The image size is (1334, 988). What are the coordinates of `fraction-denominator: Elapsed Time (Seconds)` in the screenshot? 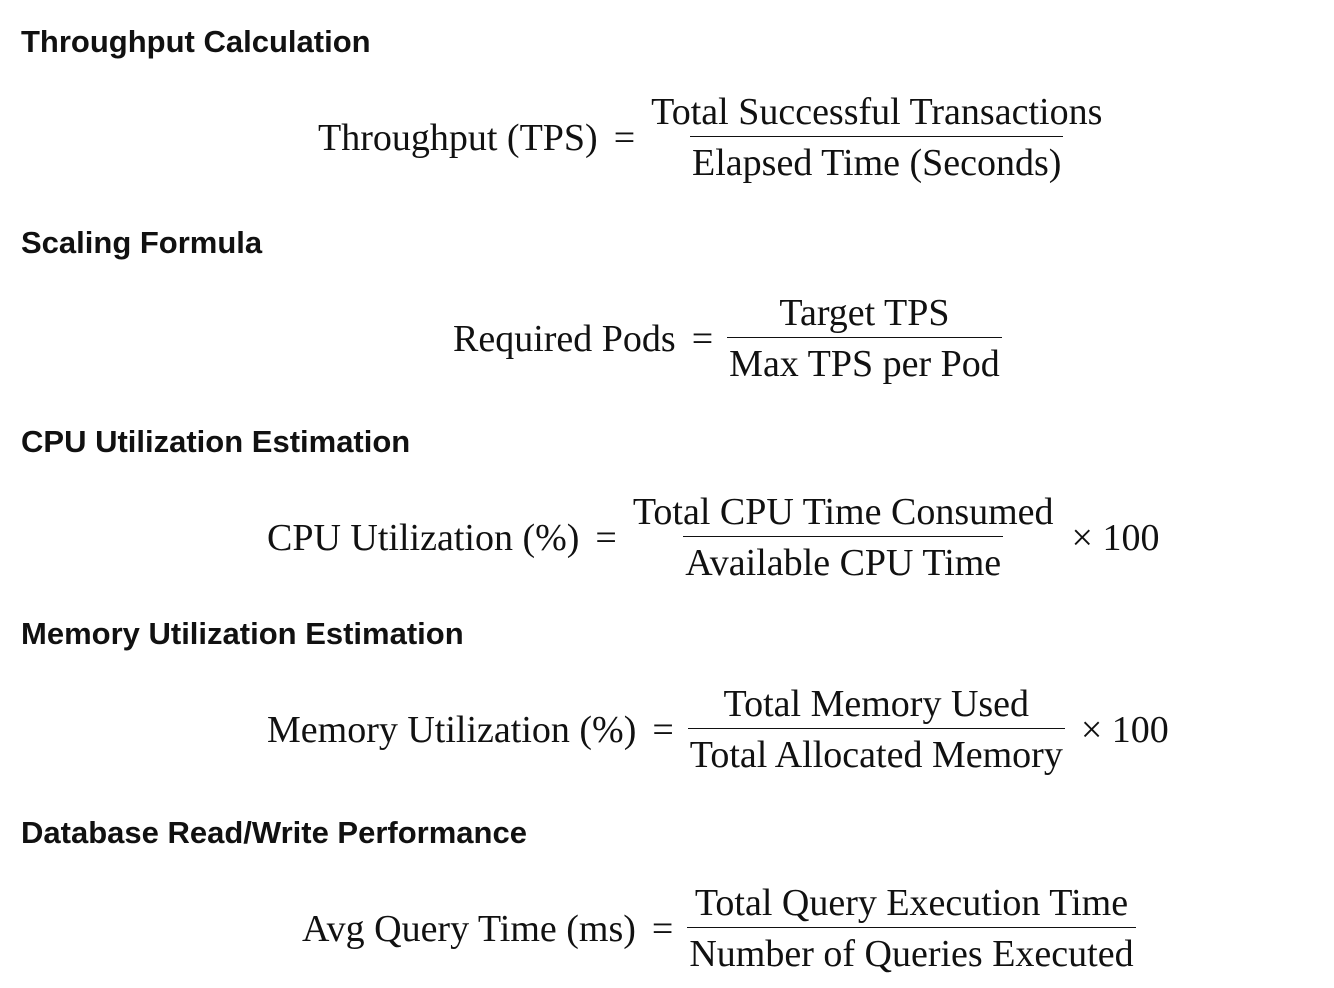 It's located at (877, 159).